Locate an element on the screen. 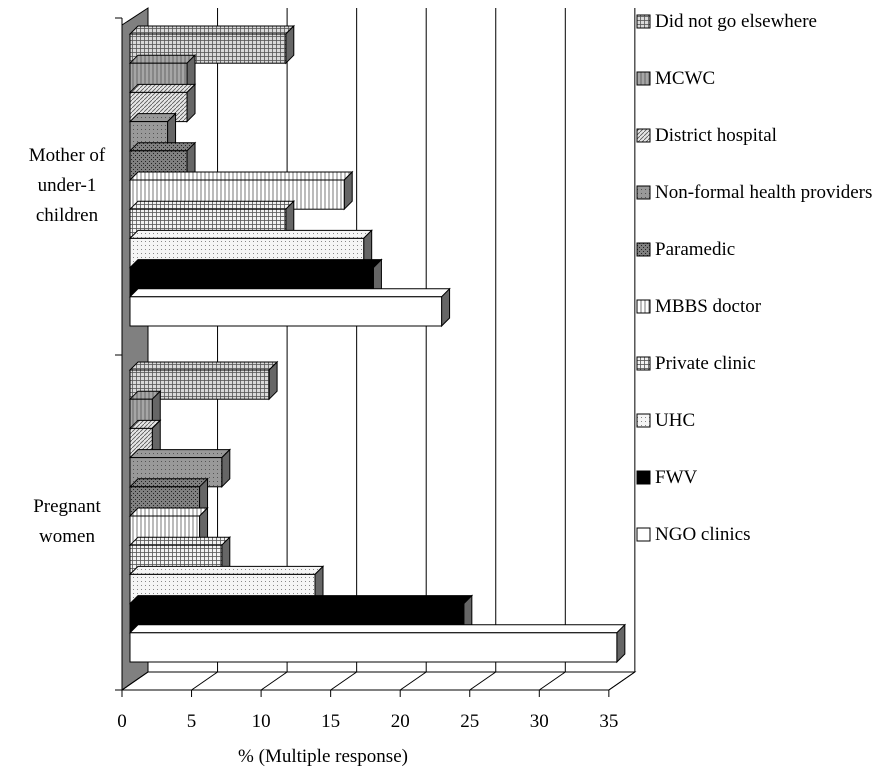  x-tick-label: 30 is located at coordinates (539, 721).